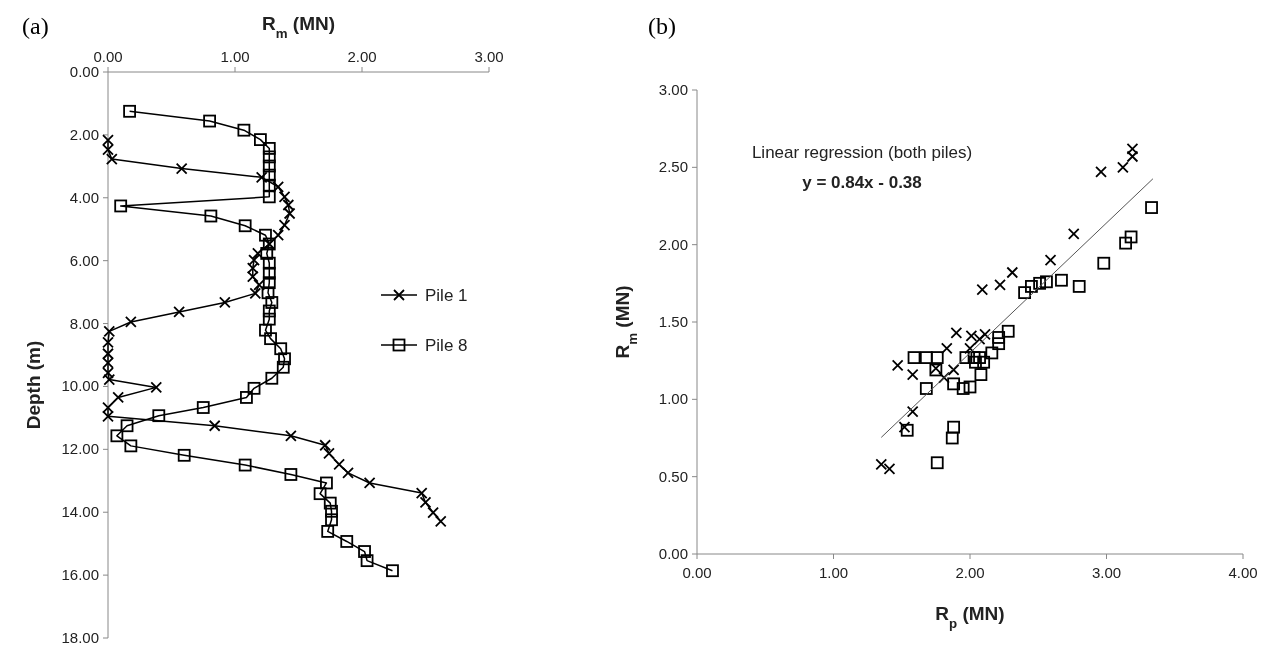 This screenshot has height=646, width=1284. What do you see at coordinates (80, 637) in the screenshot?
I see `y-tick-label: 18.00` at bounding box center [80, 637].